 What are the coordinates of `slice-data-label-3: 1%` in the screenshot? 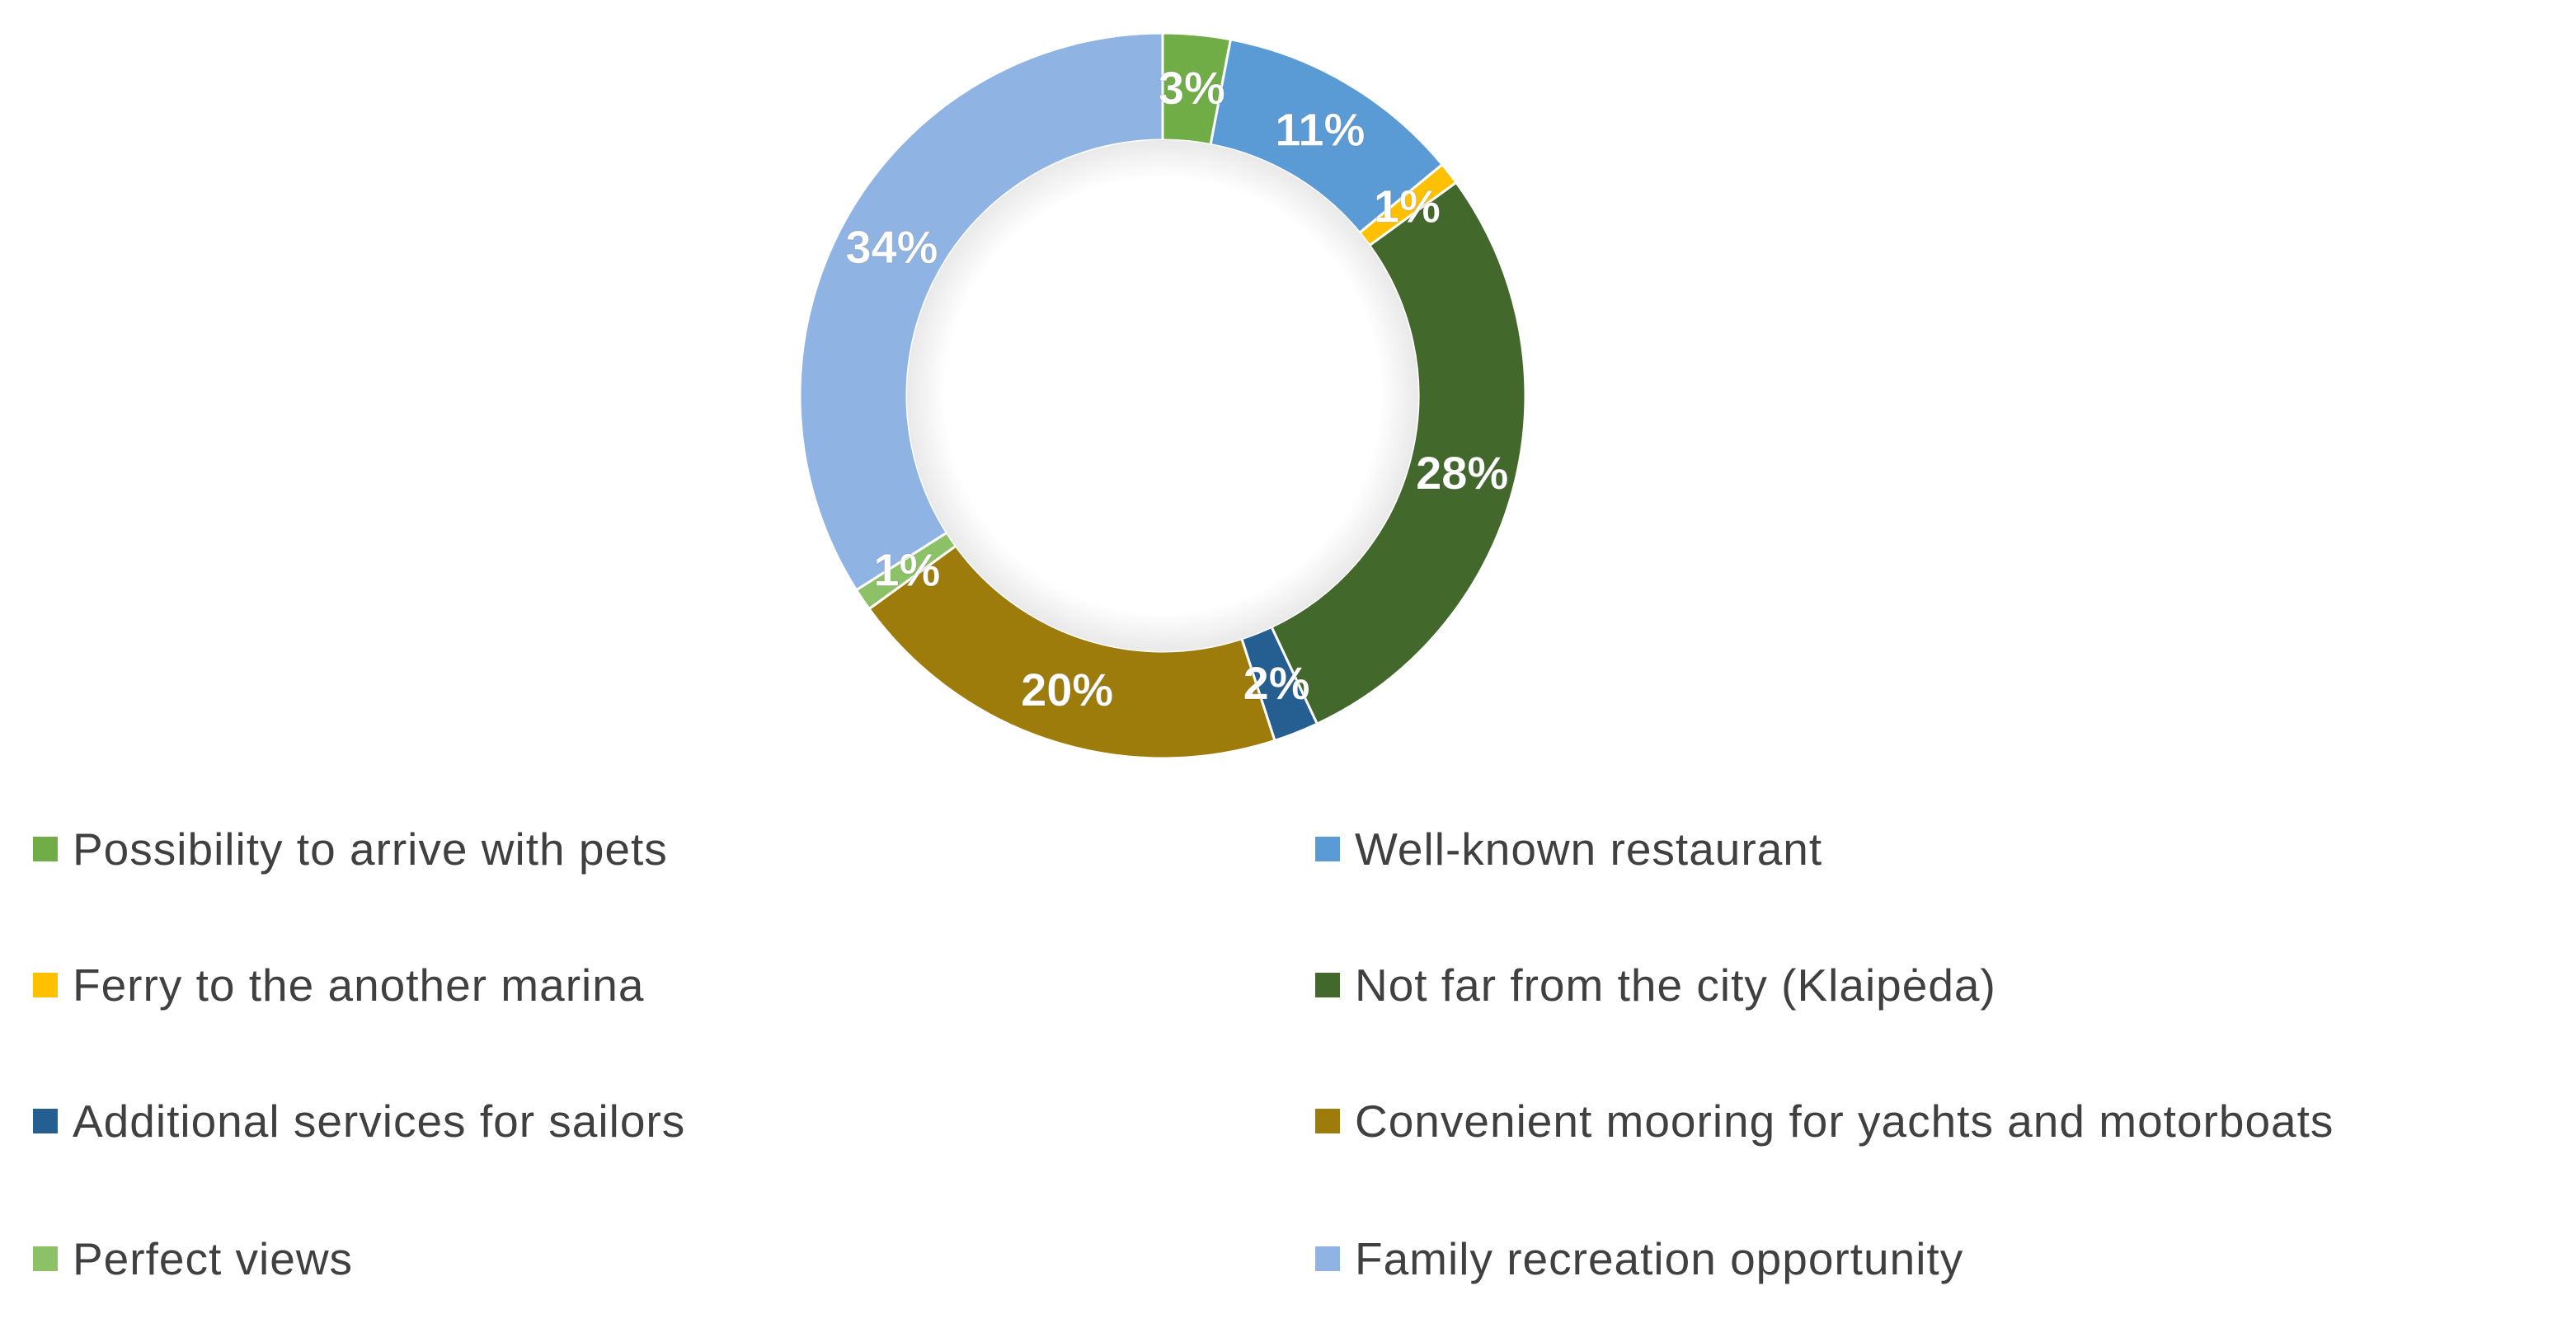 It's located at (1407, 207).